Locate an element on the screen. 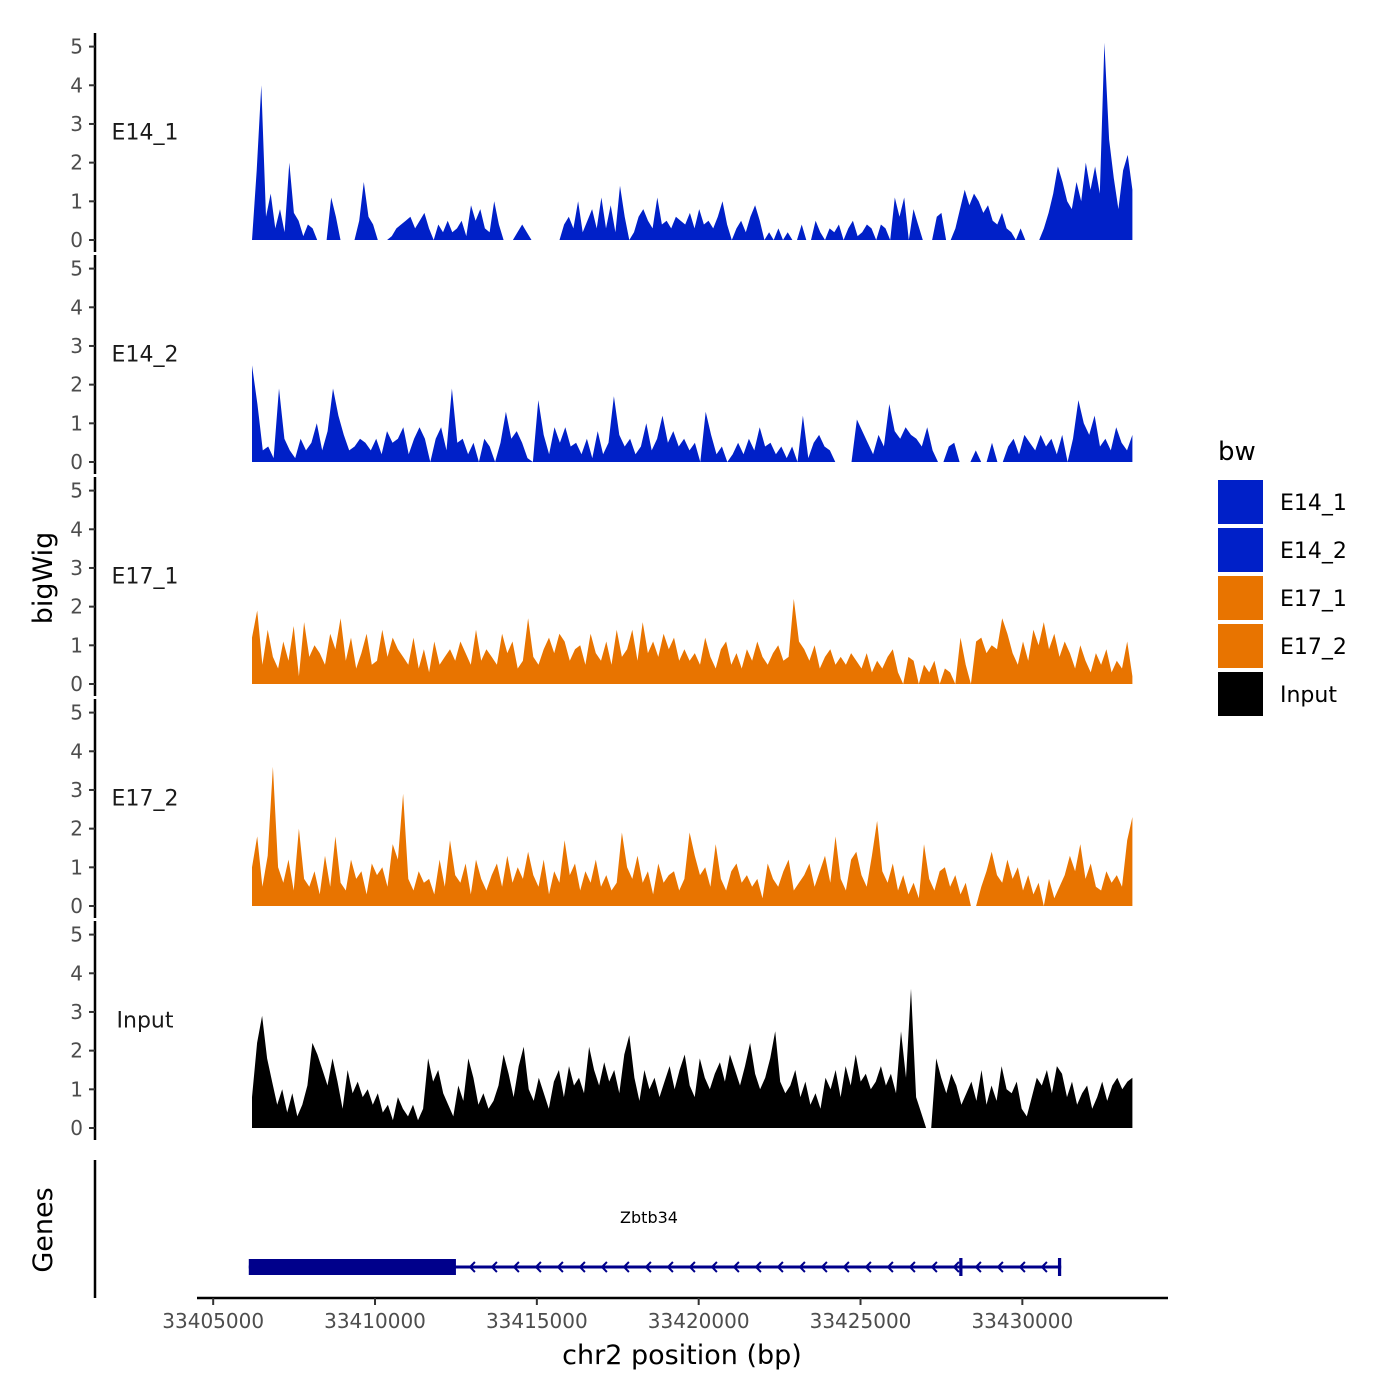 This screenshot has width=1400, height=1400. genes-track: Zbtb34 is located at coordinates (577, 1229).